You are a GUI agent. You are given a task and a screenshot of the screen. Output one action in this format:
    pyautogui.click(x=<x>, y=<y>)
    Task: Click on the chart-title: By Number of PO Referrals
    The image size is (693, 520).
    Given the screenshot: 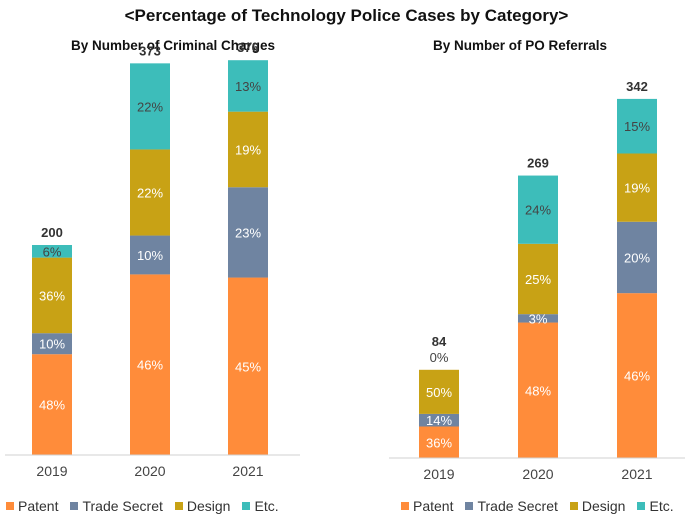 What is the action you would take?
    pyautogui.click(x=520, y=45)
    